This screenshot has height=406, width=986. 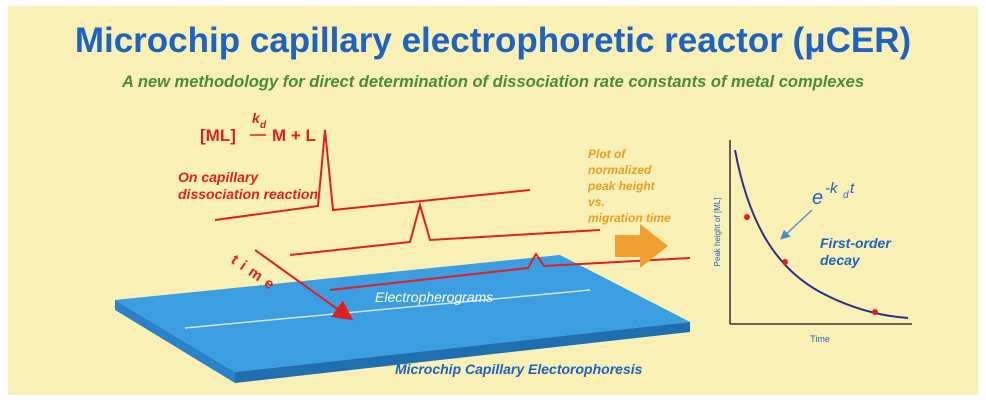 I want to click on graph-note: decay, so click(x=840, y=260).